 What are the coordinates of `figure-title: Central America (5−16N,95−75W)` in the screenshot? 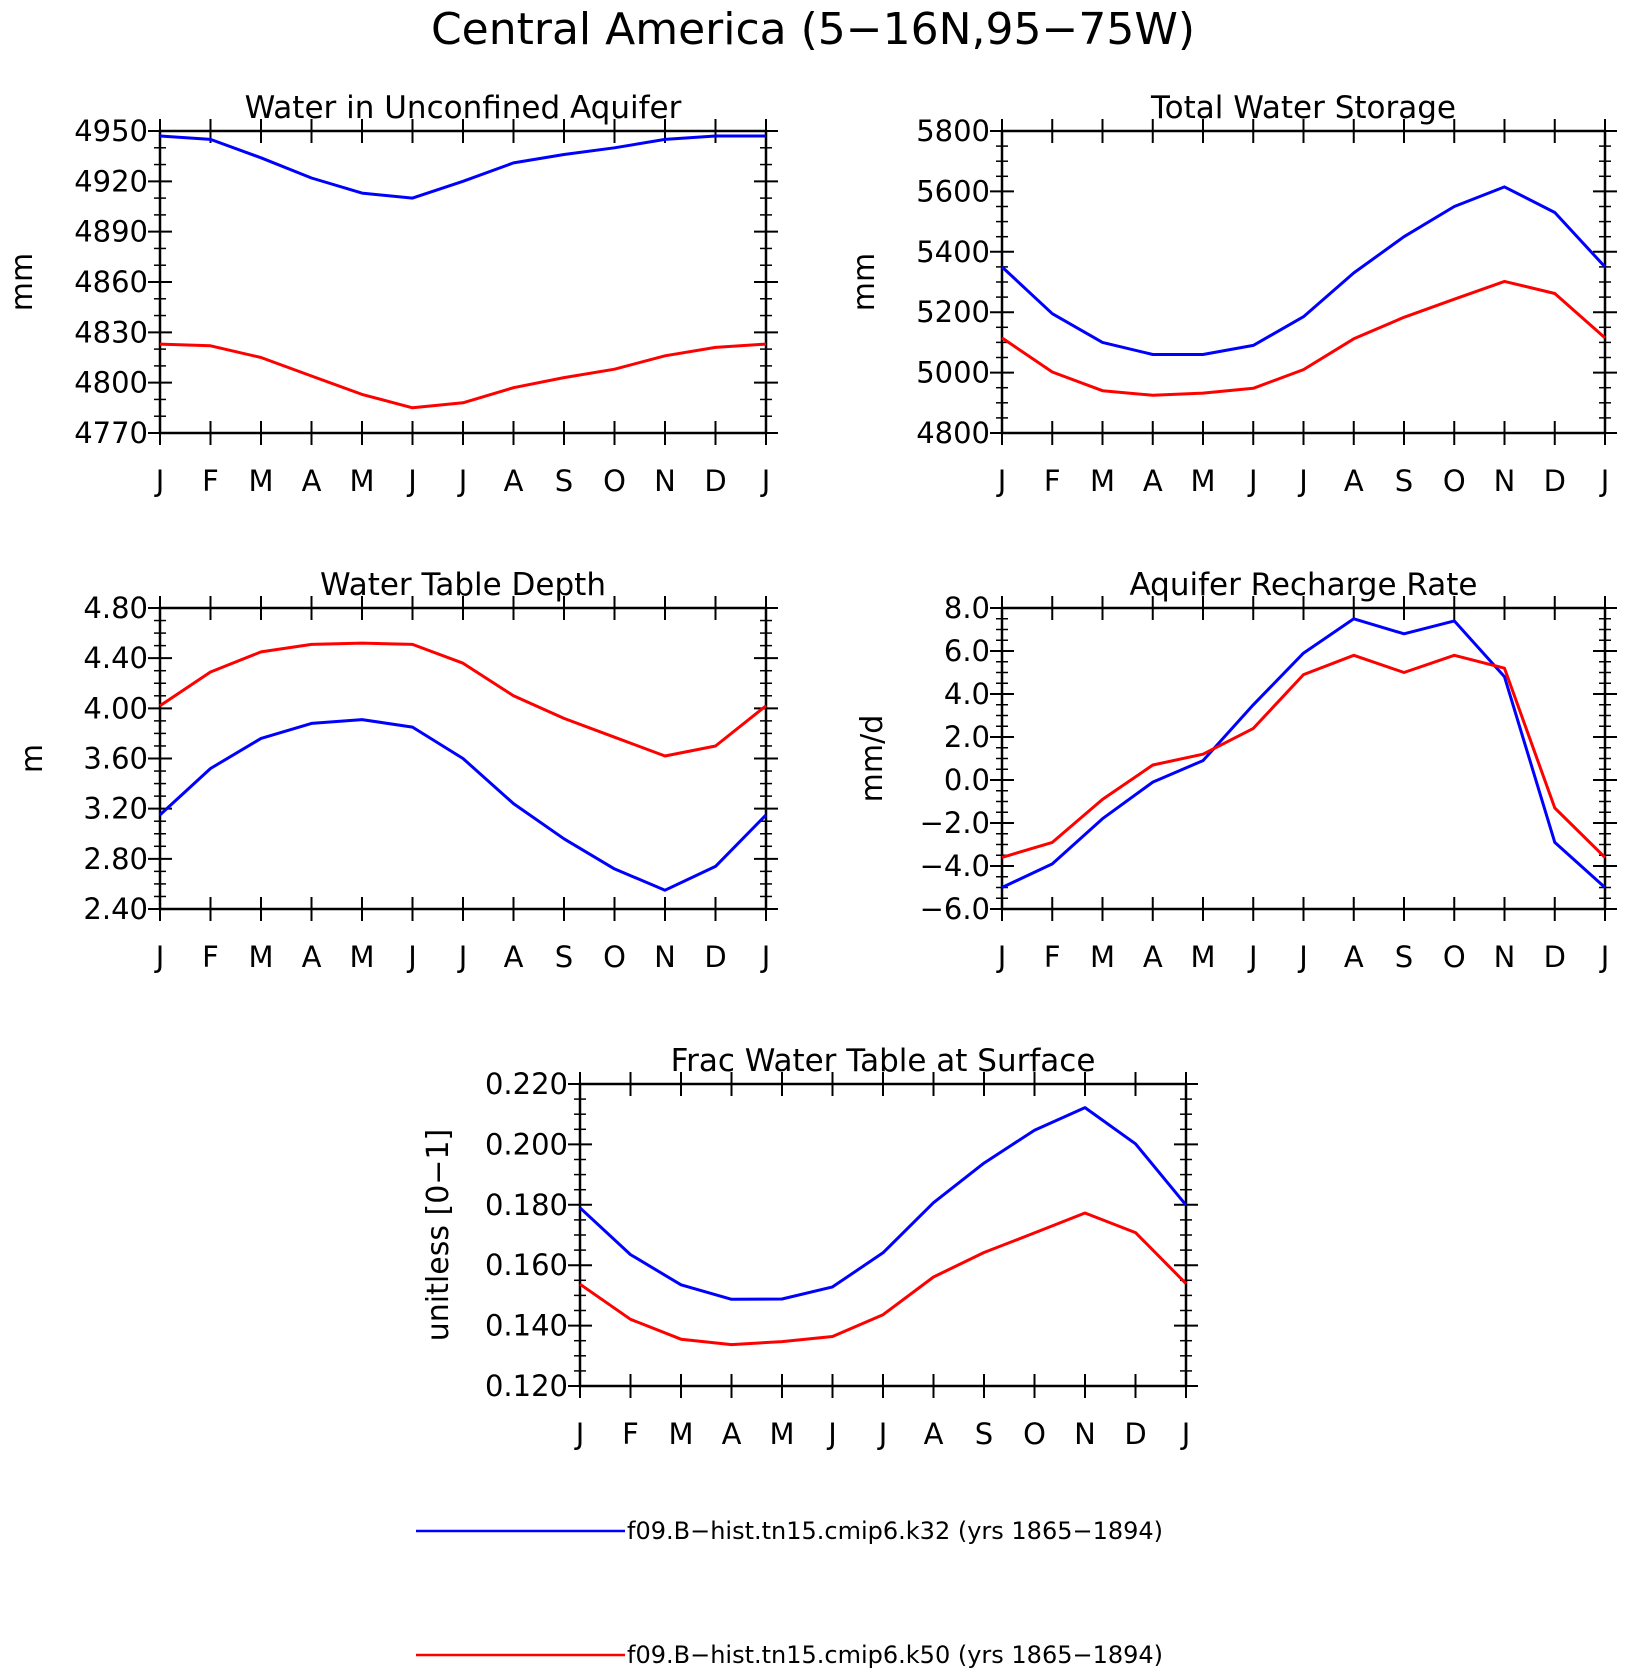 It's located at (813, 29).